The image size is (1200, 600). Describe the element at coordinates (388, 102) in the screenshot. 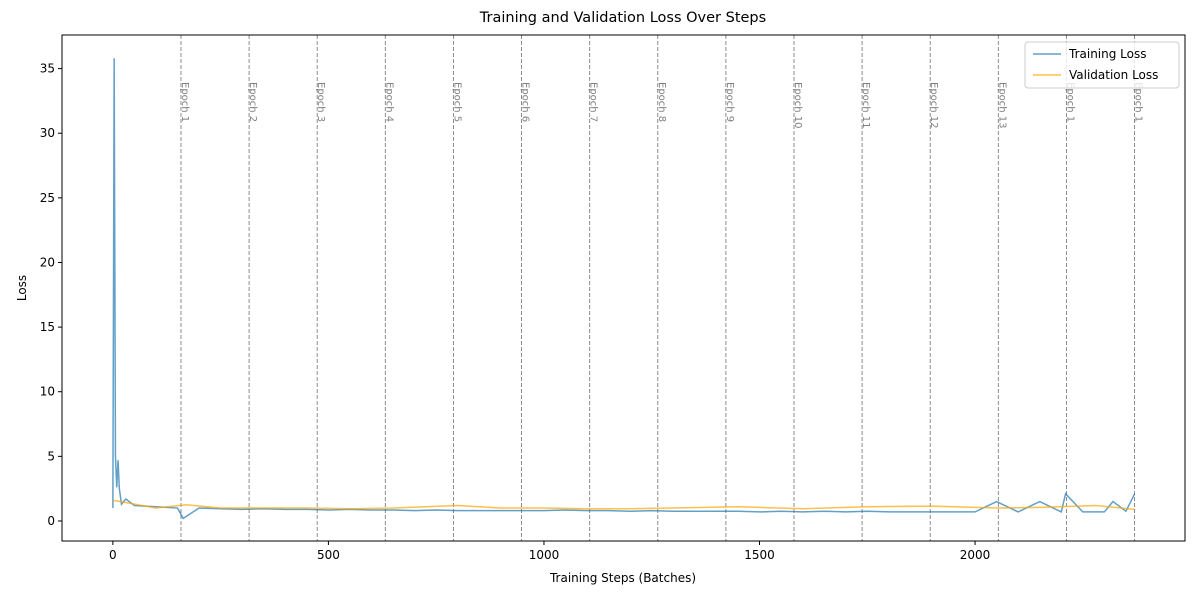

I see `epoch-label: Epoch 4` at that location.